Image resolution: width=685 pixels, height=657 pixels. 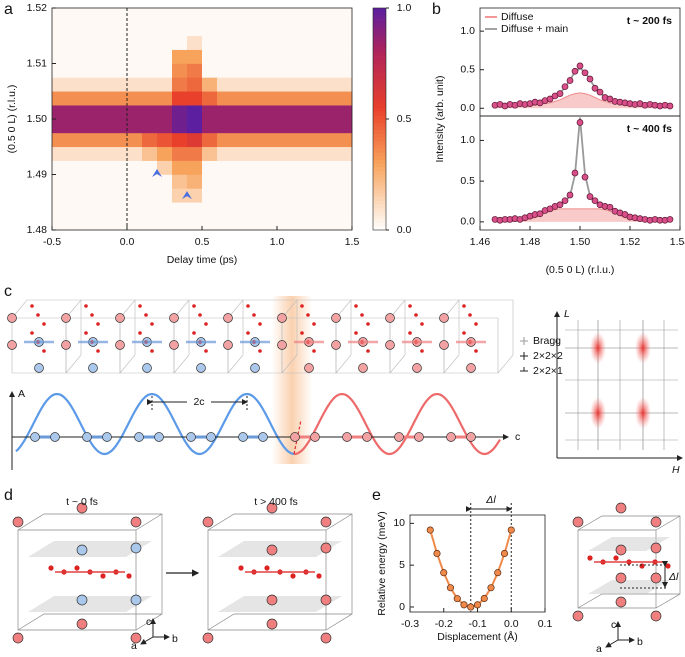 I want to click on cube-frame, so click(x=280, y=572).